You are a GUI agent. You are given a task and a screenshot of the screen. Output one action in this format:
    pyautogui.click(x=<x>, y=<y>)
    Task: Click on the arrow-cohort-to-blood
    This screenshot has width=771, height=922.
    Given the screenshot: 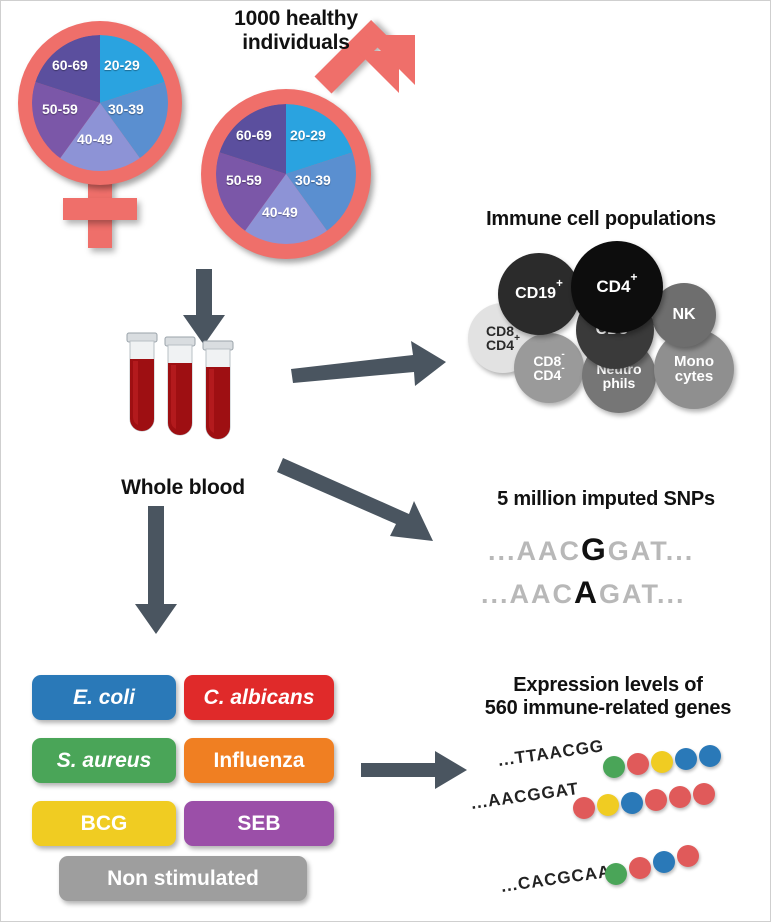 What is the action you would take?
    pyautogui.click(x=204, y=307)
    